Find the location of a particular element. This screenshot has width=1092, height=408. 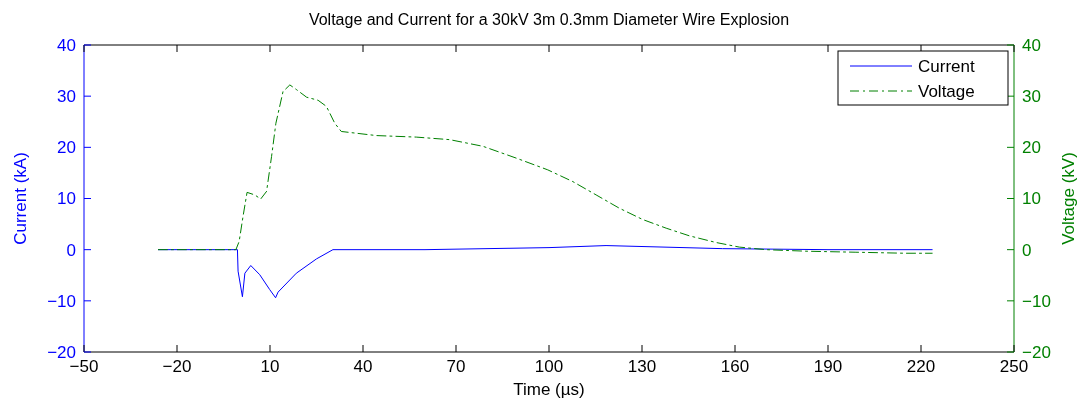

y2-tick-label: 30 is located at coordinates (1031, 97).